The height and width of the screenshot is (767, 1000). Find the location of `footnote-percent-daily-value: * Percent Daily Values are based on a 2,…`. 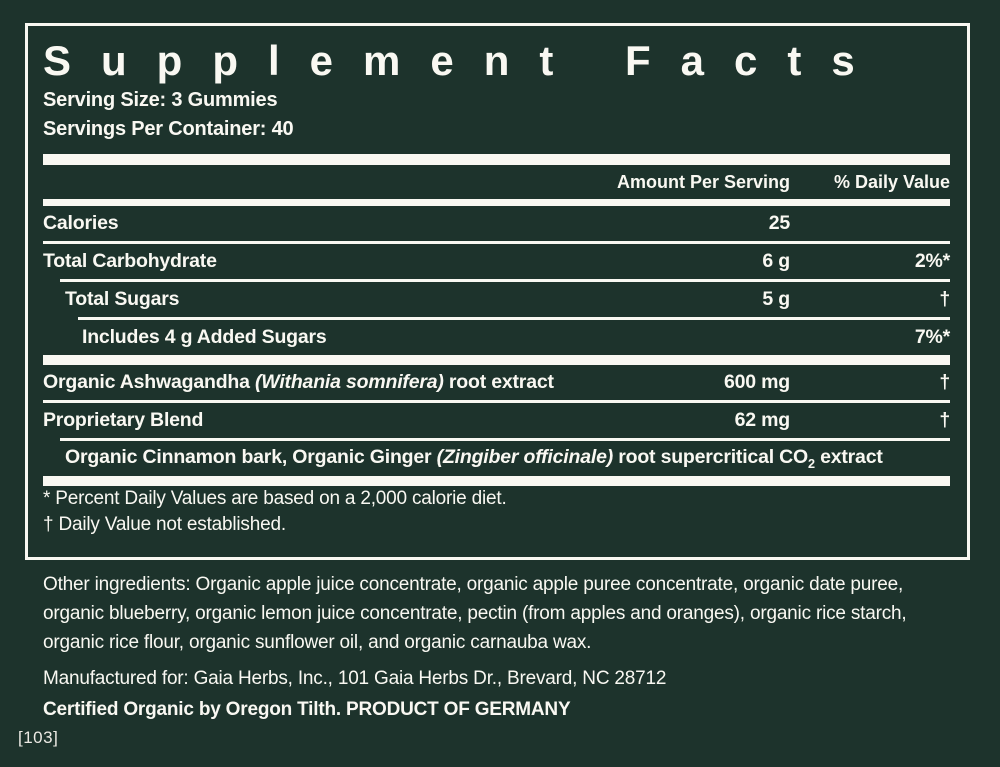

footnote-percent-daily-value: * Percent Daily Values are based on a 2,… is located at coordinates (275, 498).